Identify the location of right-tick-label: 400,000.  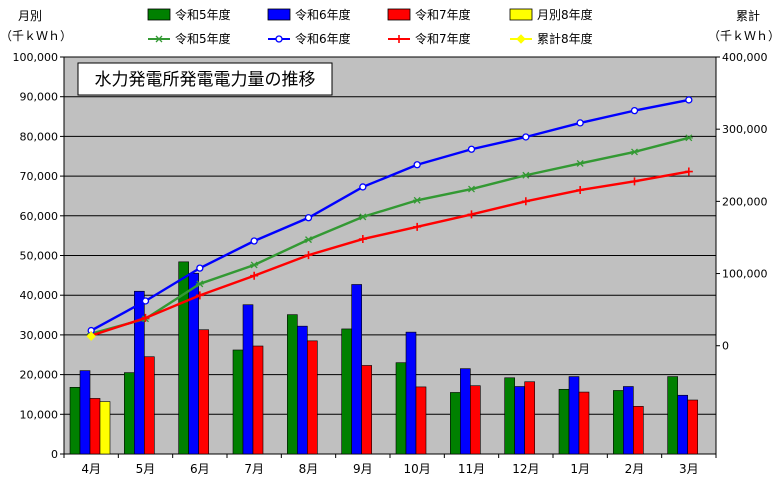
(745, 57).